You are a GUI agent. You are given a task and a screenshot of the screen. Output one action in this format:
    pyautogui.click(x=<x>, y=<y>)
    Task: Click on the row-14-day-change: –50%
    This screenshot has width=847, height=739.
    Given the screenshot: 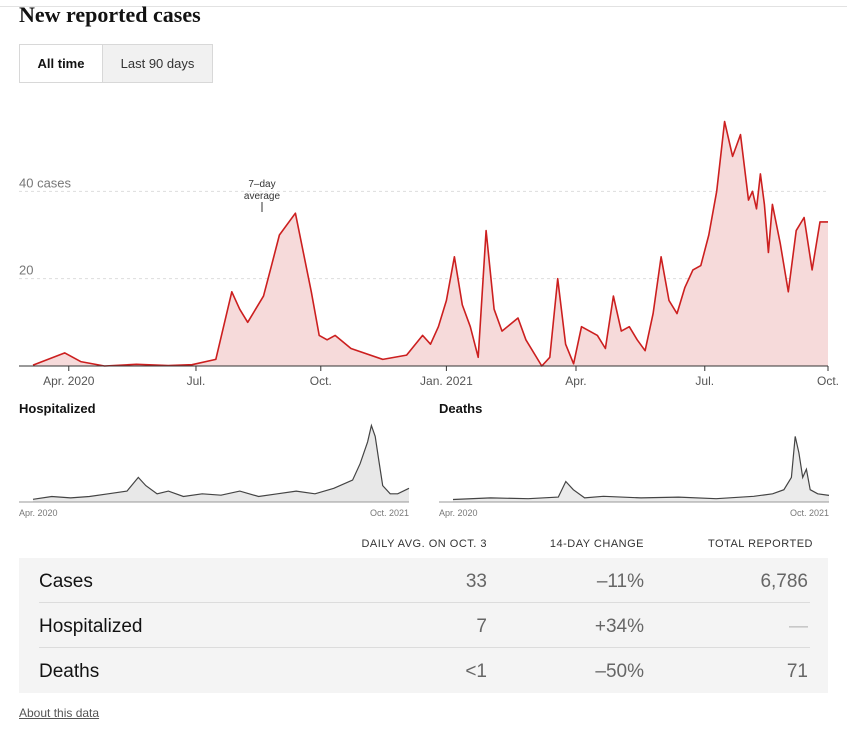 What is the action you would take?
    pyautogui.click(x=619, y=671)
    